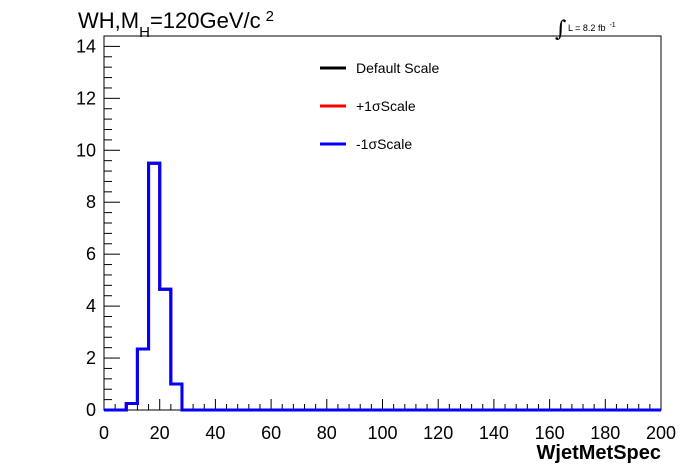 Image resolution: width=696 pixels, height=472 pixels. What do you see at coordinates (215, 433) in the screenshot?
I see `x-tick-label: 40` at bounding box center [215, 433].